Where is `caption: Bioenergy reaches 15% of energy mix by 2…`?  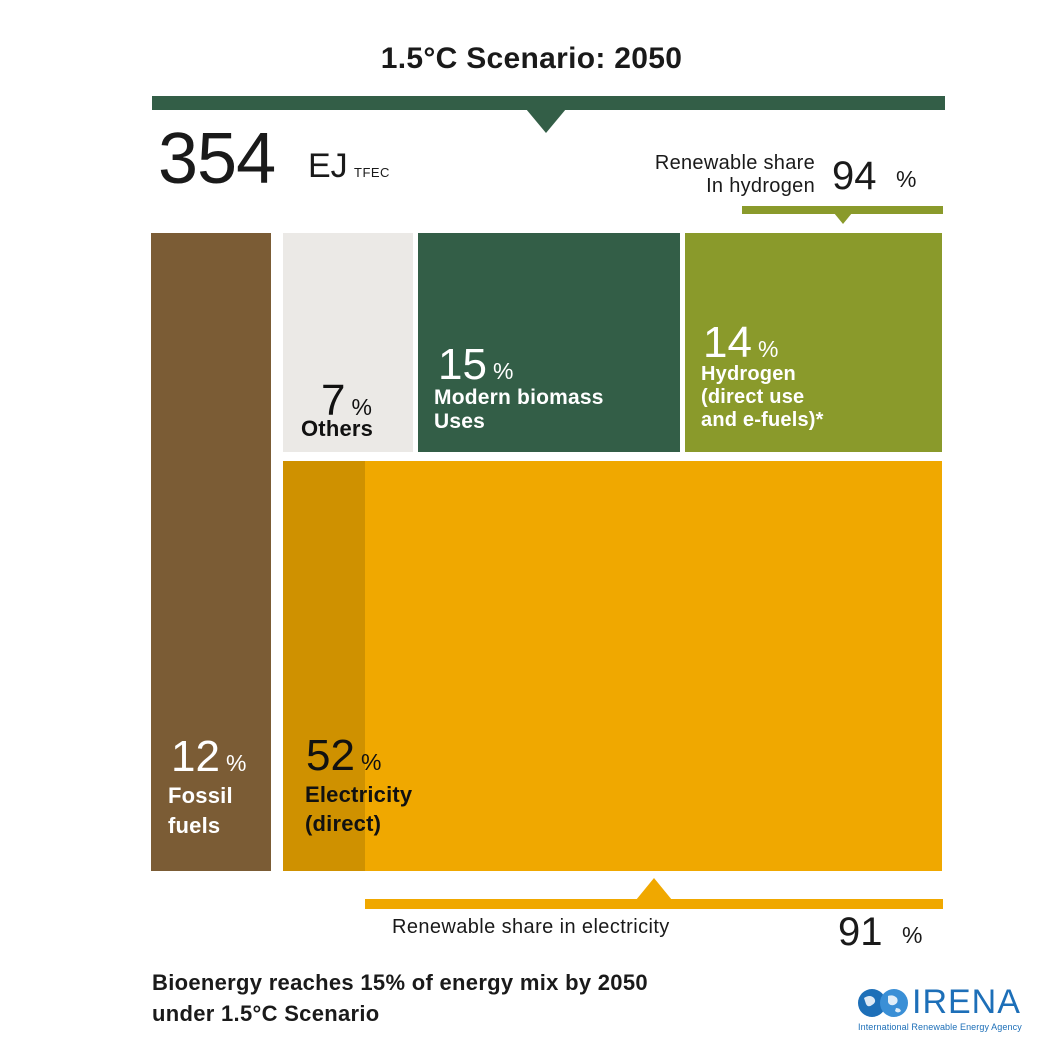
caption: Bioenergy reaches 15% of energy mix by 2… is located at coordinates (472, 998).